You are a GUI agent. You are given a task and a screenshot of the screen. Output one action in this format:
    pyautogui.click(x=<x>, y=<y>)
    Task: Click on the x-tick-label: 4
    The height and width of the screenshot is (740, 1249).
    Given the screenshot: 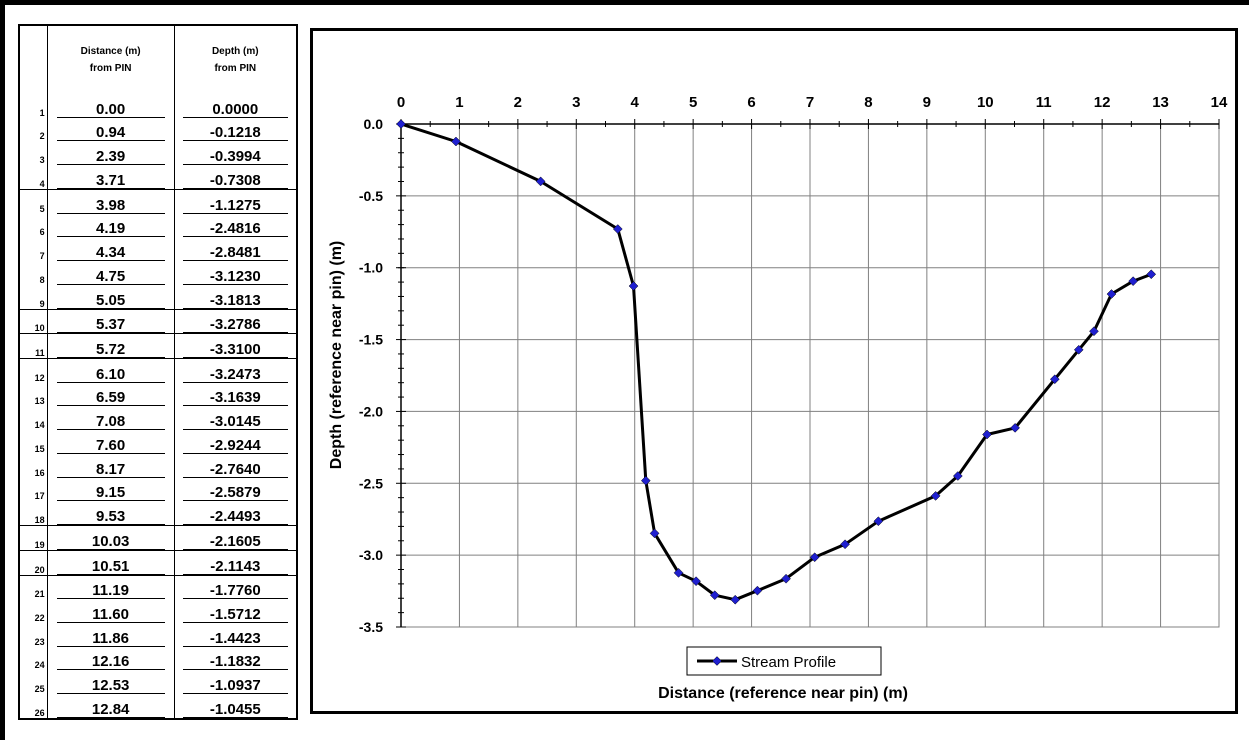 What is the action you would take?
    pyautogui.click(x=635, y=102)
    